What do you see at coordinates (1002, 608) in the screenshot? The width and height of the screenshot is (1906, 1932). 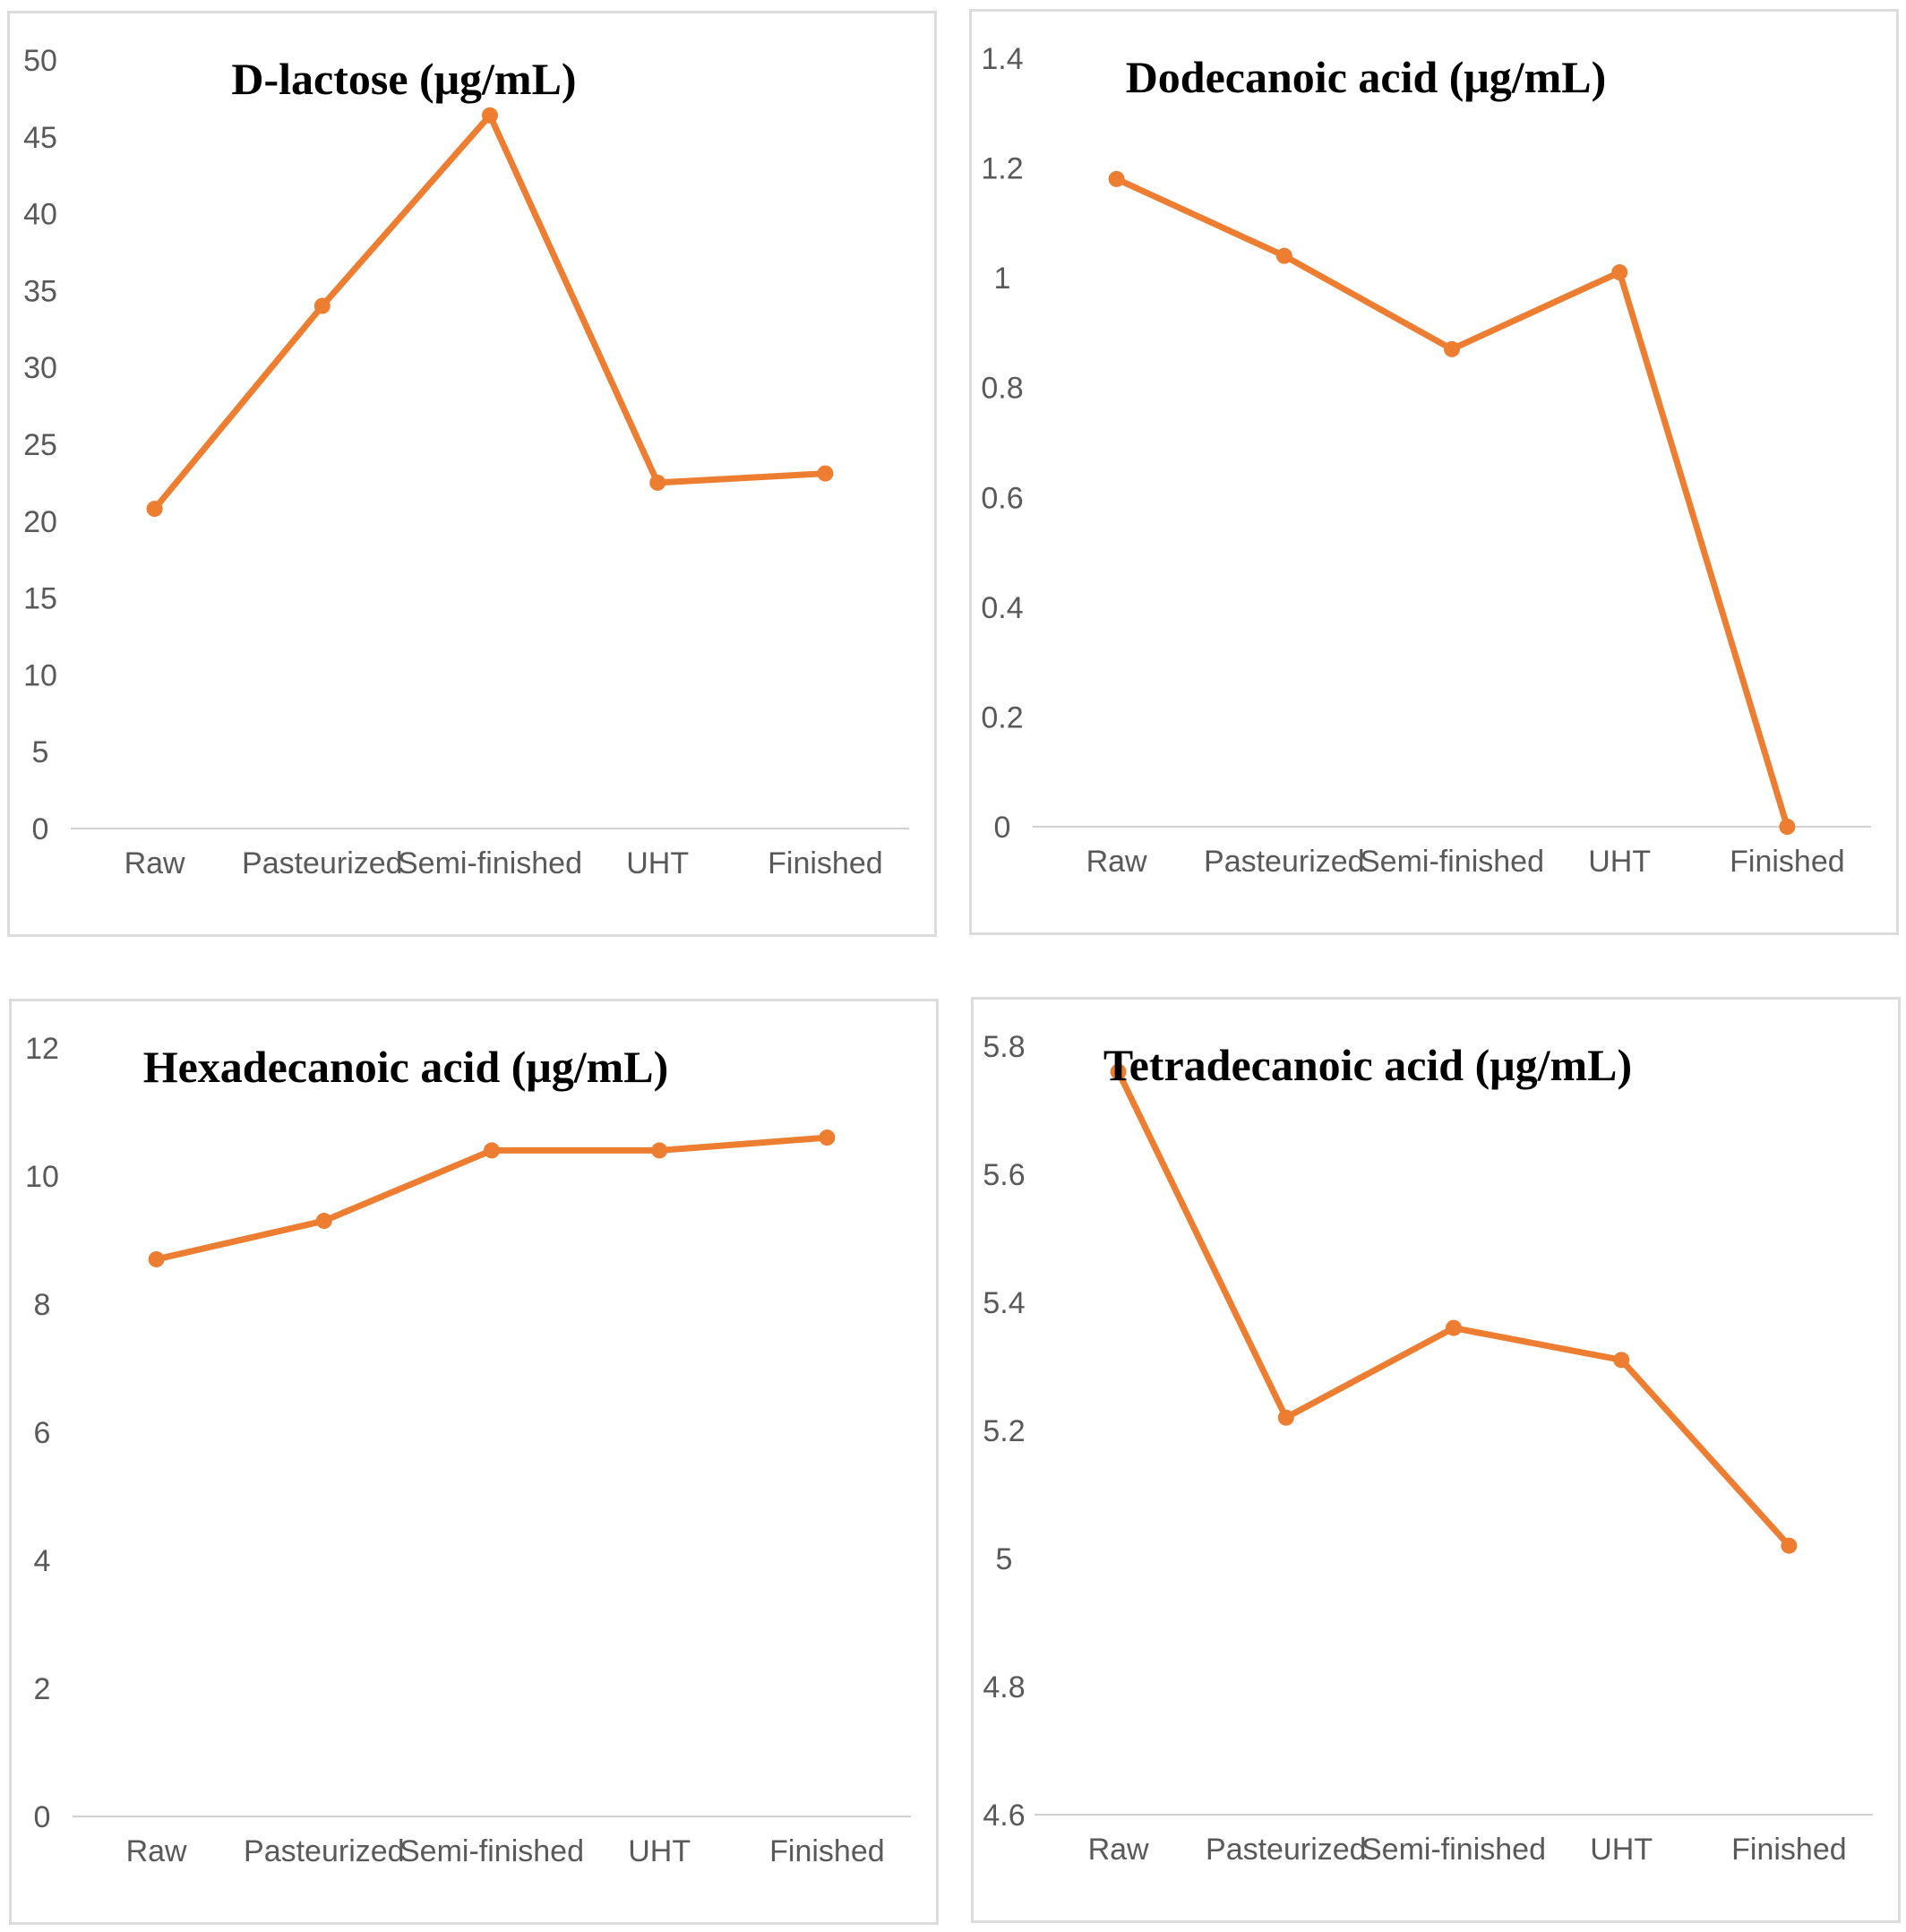 I see `y-tick-label: 0.4` at bounding box center [1002, 608].